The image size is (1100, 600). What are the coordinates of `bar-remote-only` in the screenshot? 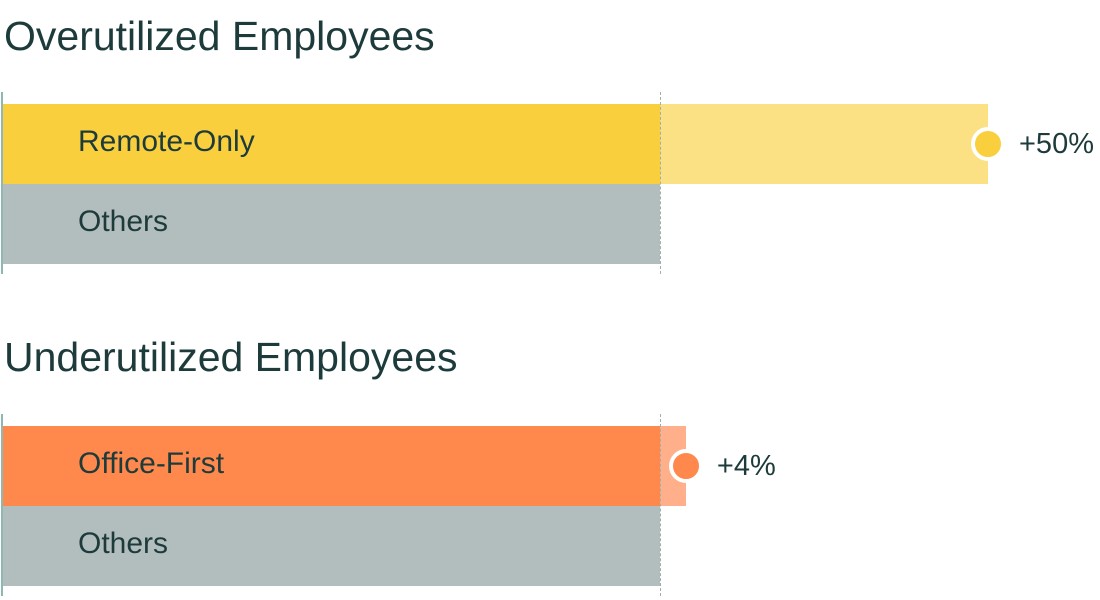 It's located at (331, 144).